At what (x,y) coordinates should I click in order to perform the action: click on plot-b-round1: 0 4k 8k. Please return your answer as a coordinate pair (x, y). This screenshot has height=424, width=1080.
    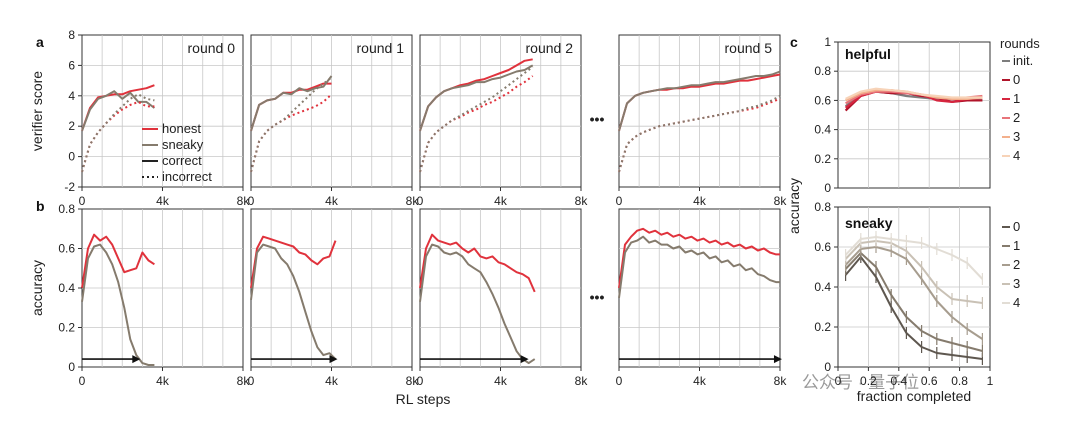
    Looking at the image, I should click on (334, 298).